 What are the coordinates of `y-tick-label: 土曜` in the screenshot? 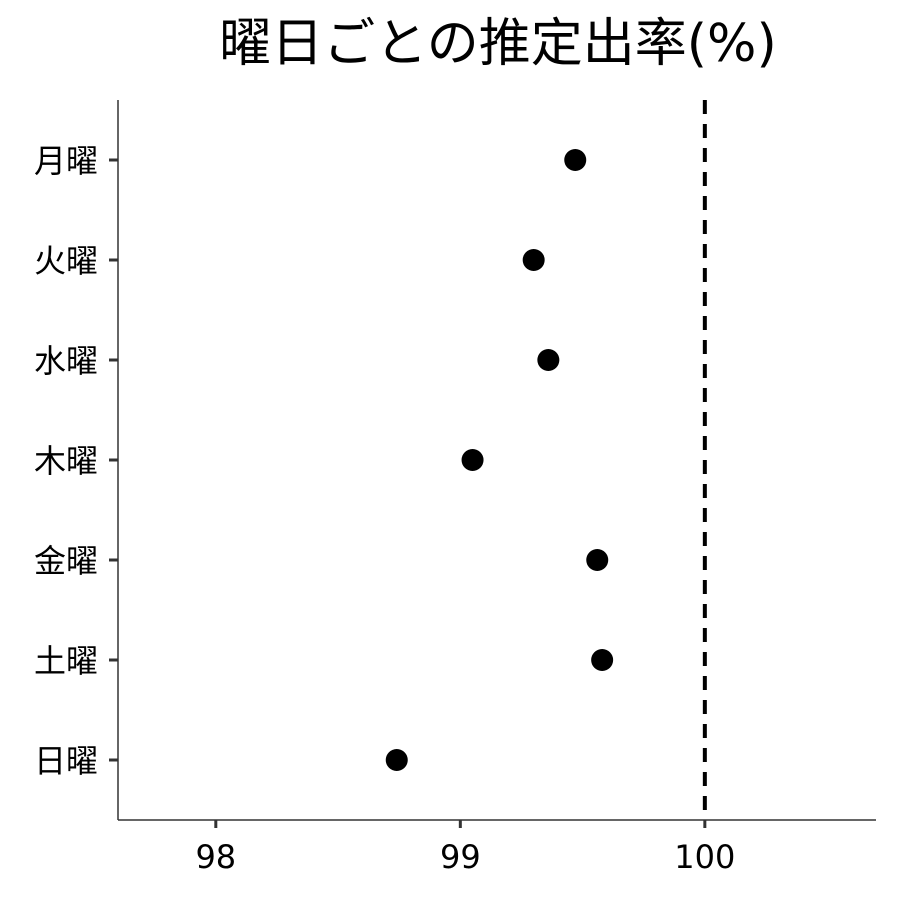 It's located at (66, 661).